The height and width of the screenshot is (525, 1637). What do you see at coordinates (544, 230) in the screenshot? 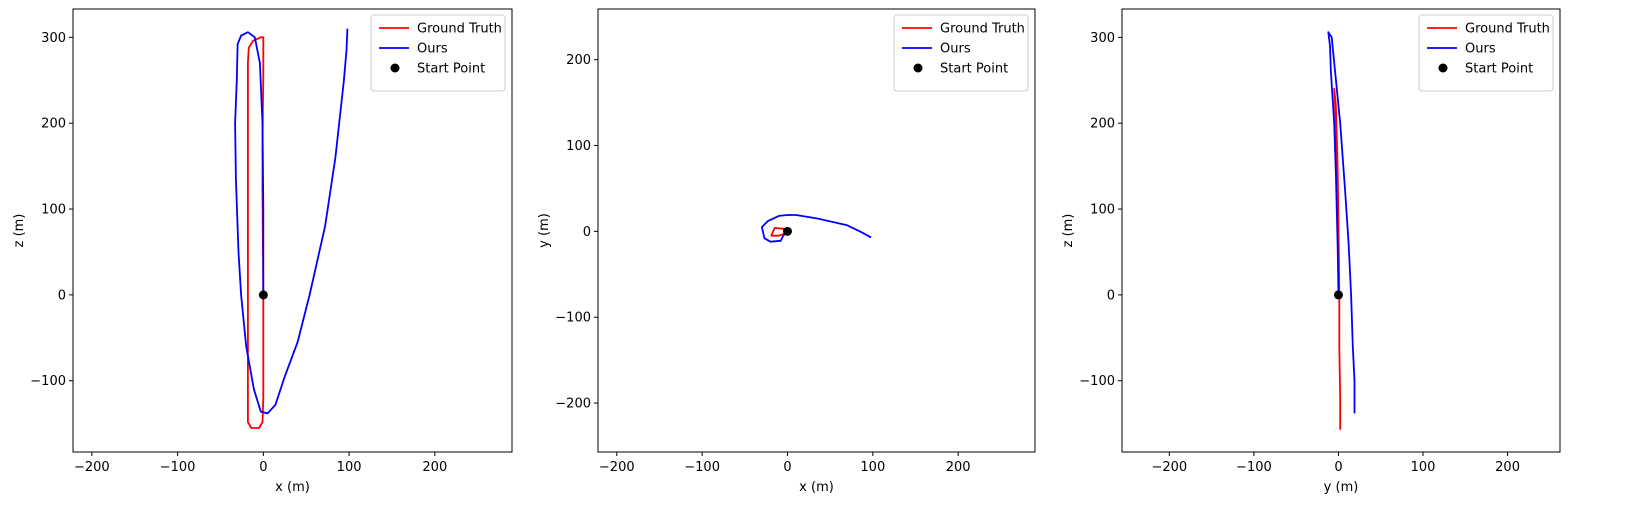
I see `y-axis-label: y (m)` at bounding box center [544, 230].